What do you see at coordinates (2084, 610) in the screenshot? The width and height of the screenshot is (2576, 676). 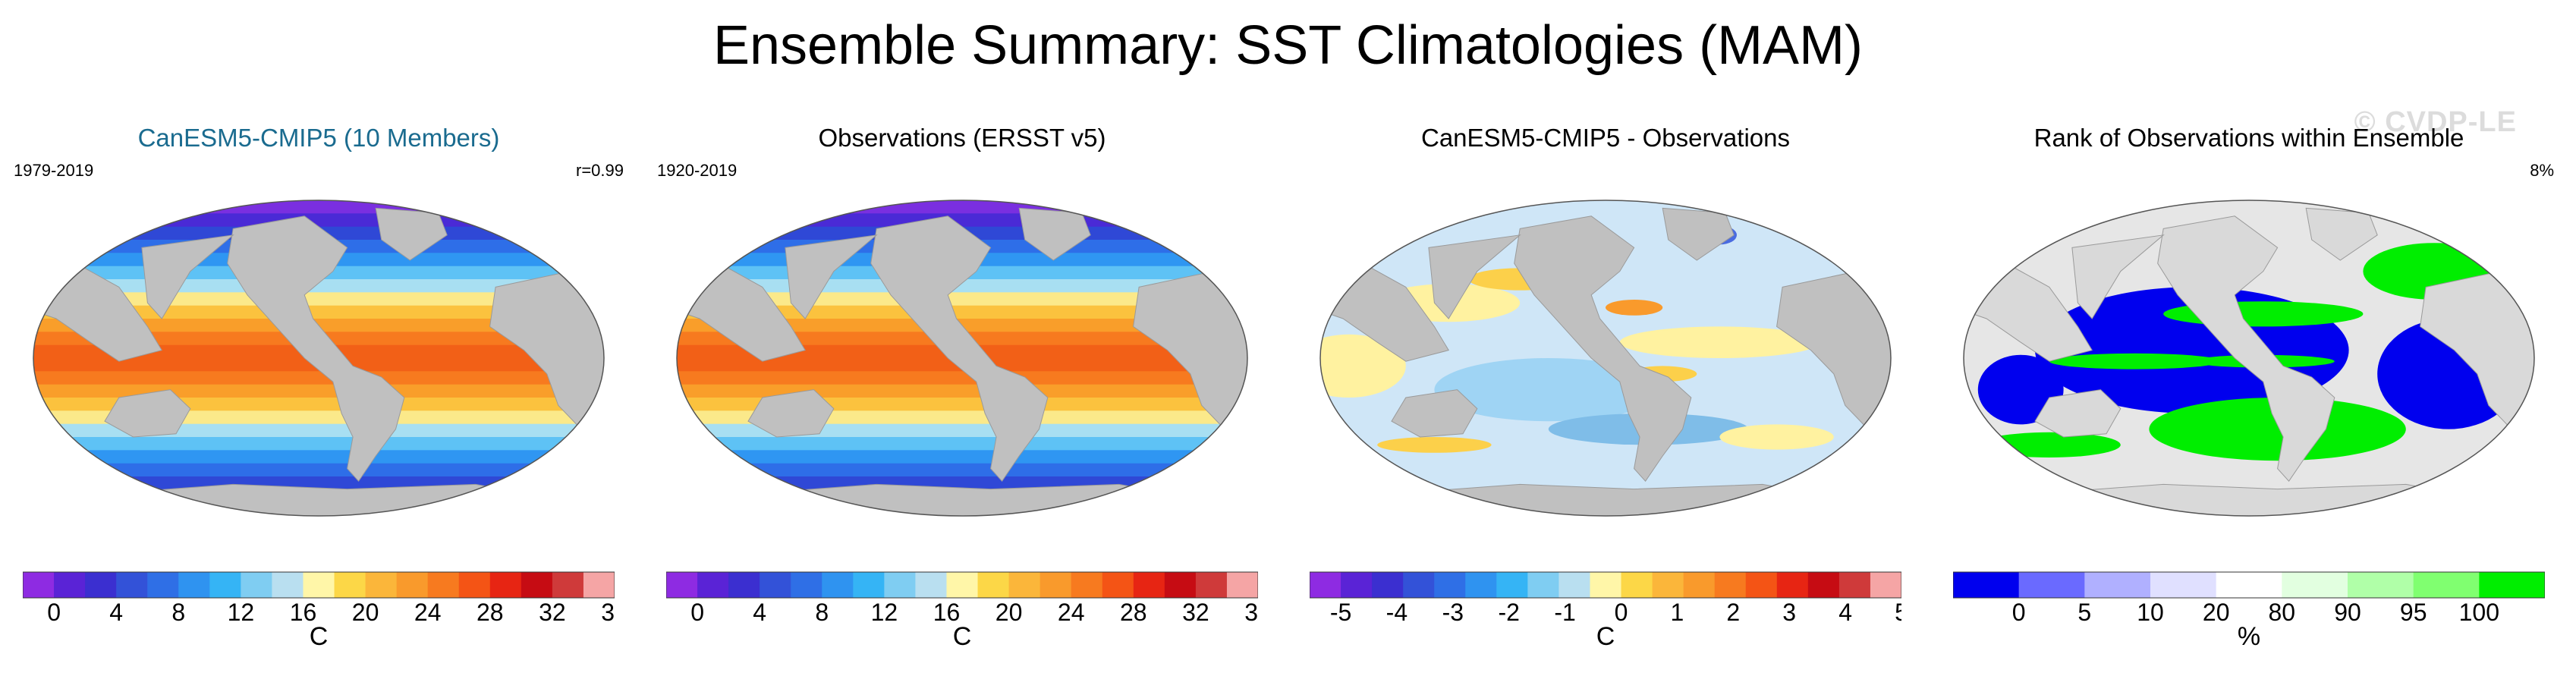 I see `colorbar-tick-label: 5` at bounding box center [2084, 610].